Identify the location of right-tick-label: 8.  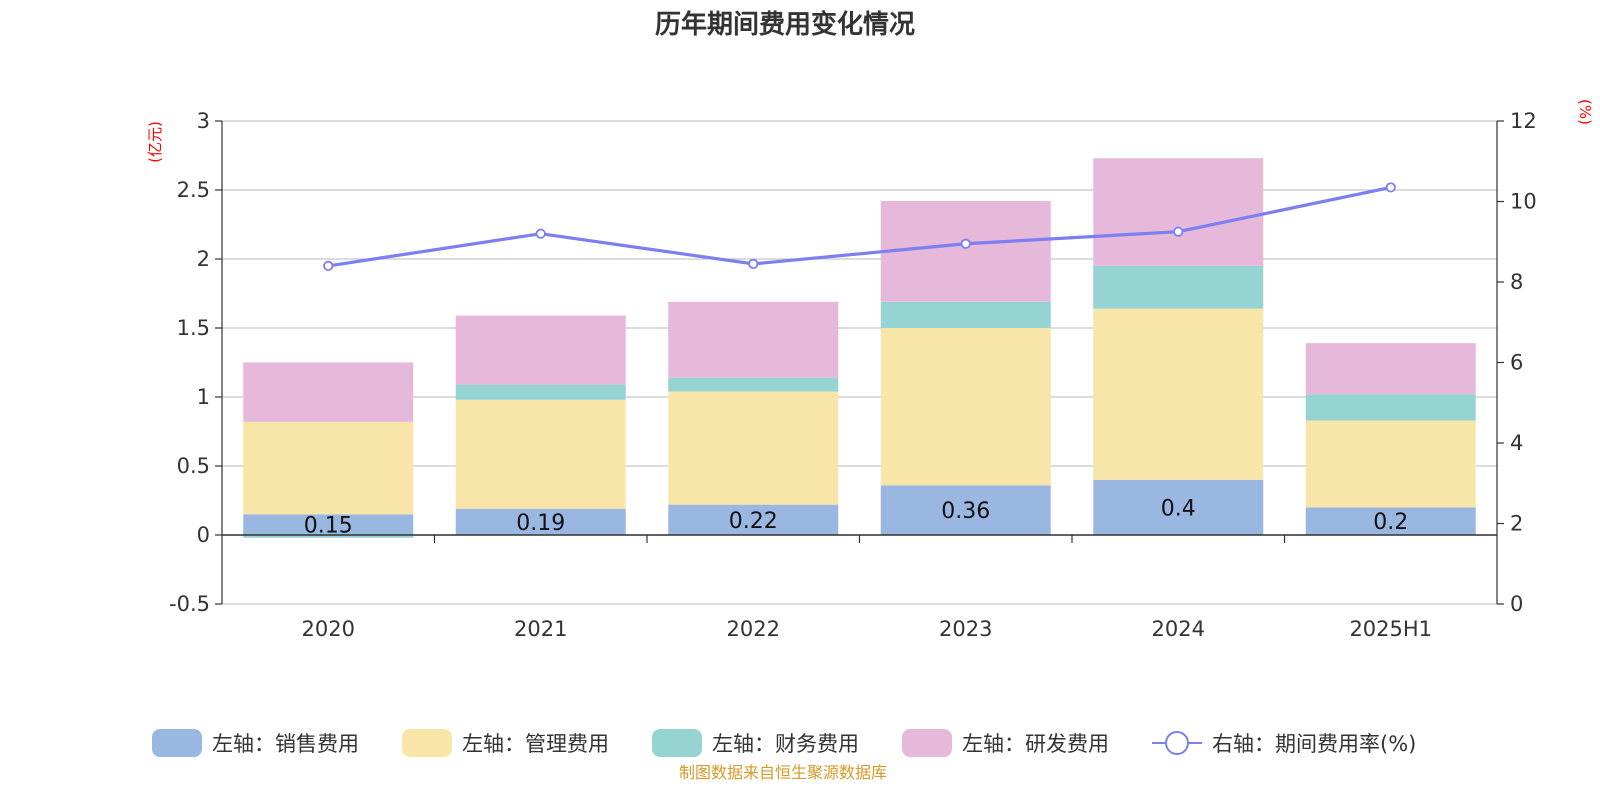
(1516, 282).